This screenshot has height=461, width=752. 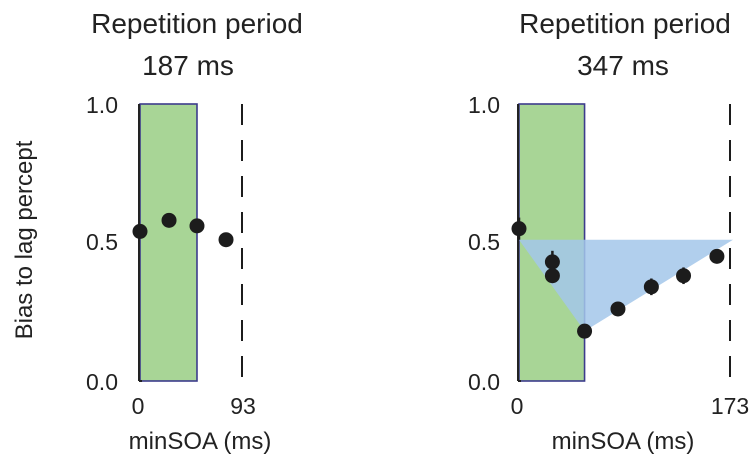 What do you see at coordinates (484, 382) in the screenshot?
I see `panel2-ytick-0.0: 0.0` at bounding box center [484, 382].